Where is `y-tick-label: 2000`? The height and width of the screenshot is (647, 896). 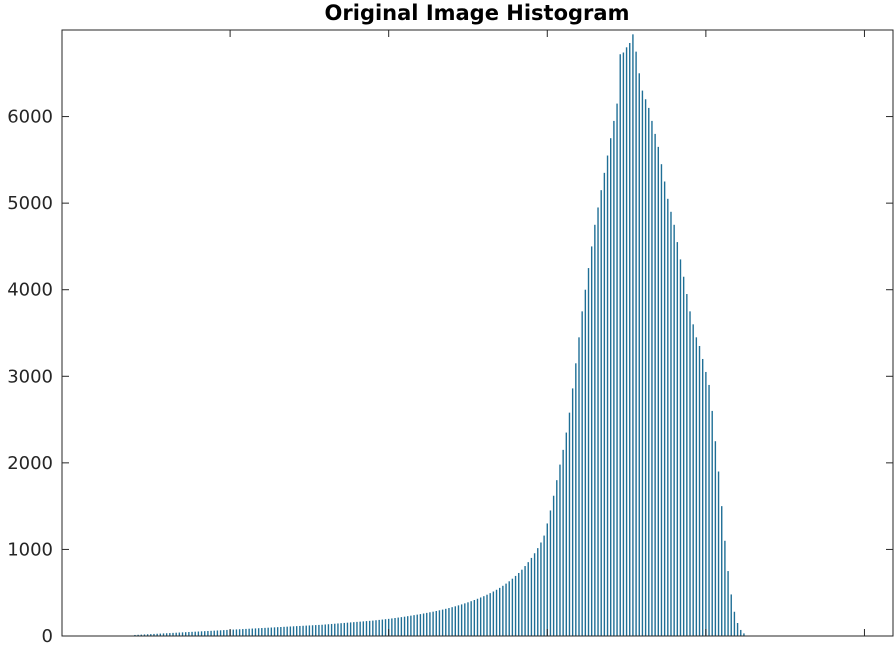 y-tick-label: 2000 is located at coordinates (30, 463).